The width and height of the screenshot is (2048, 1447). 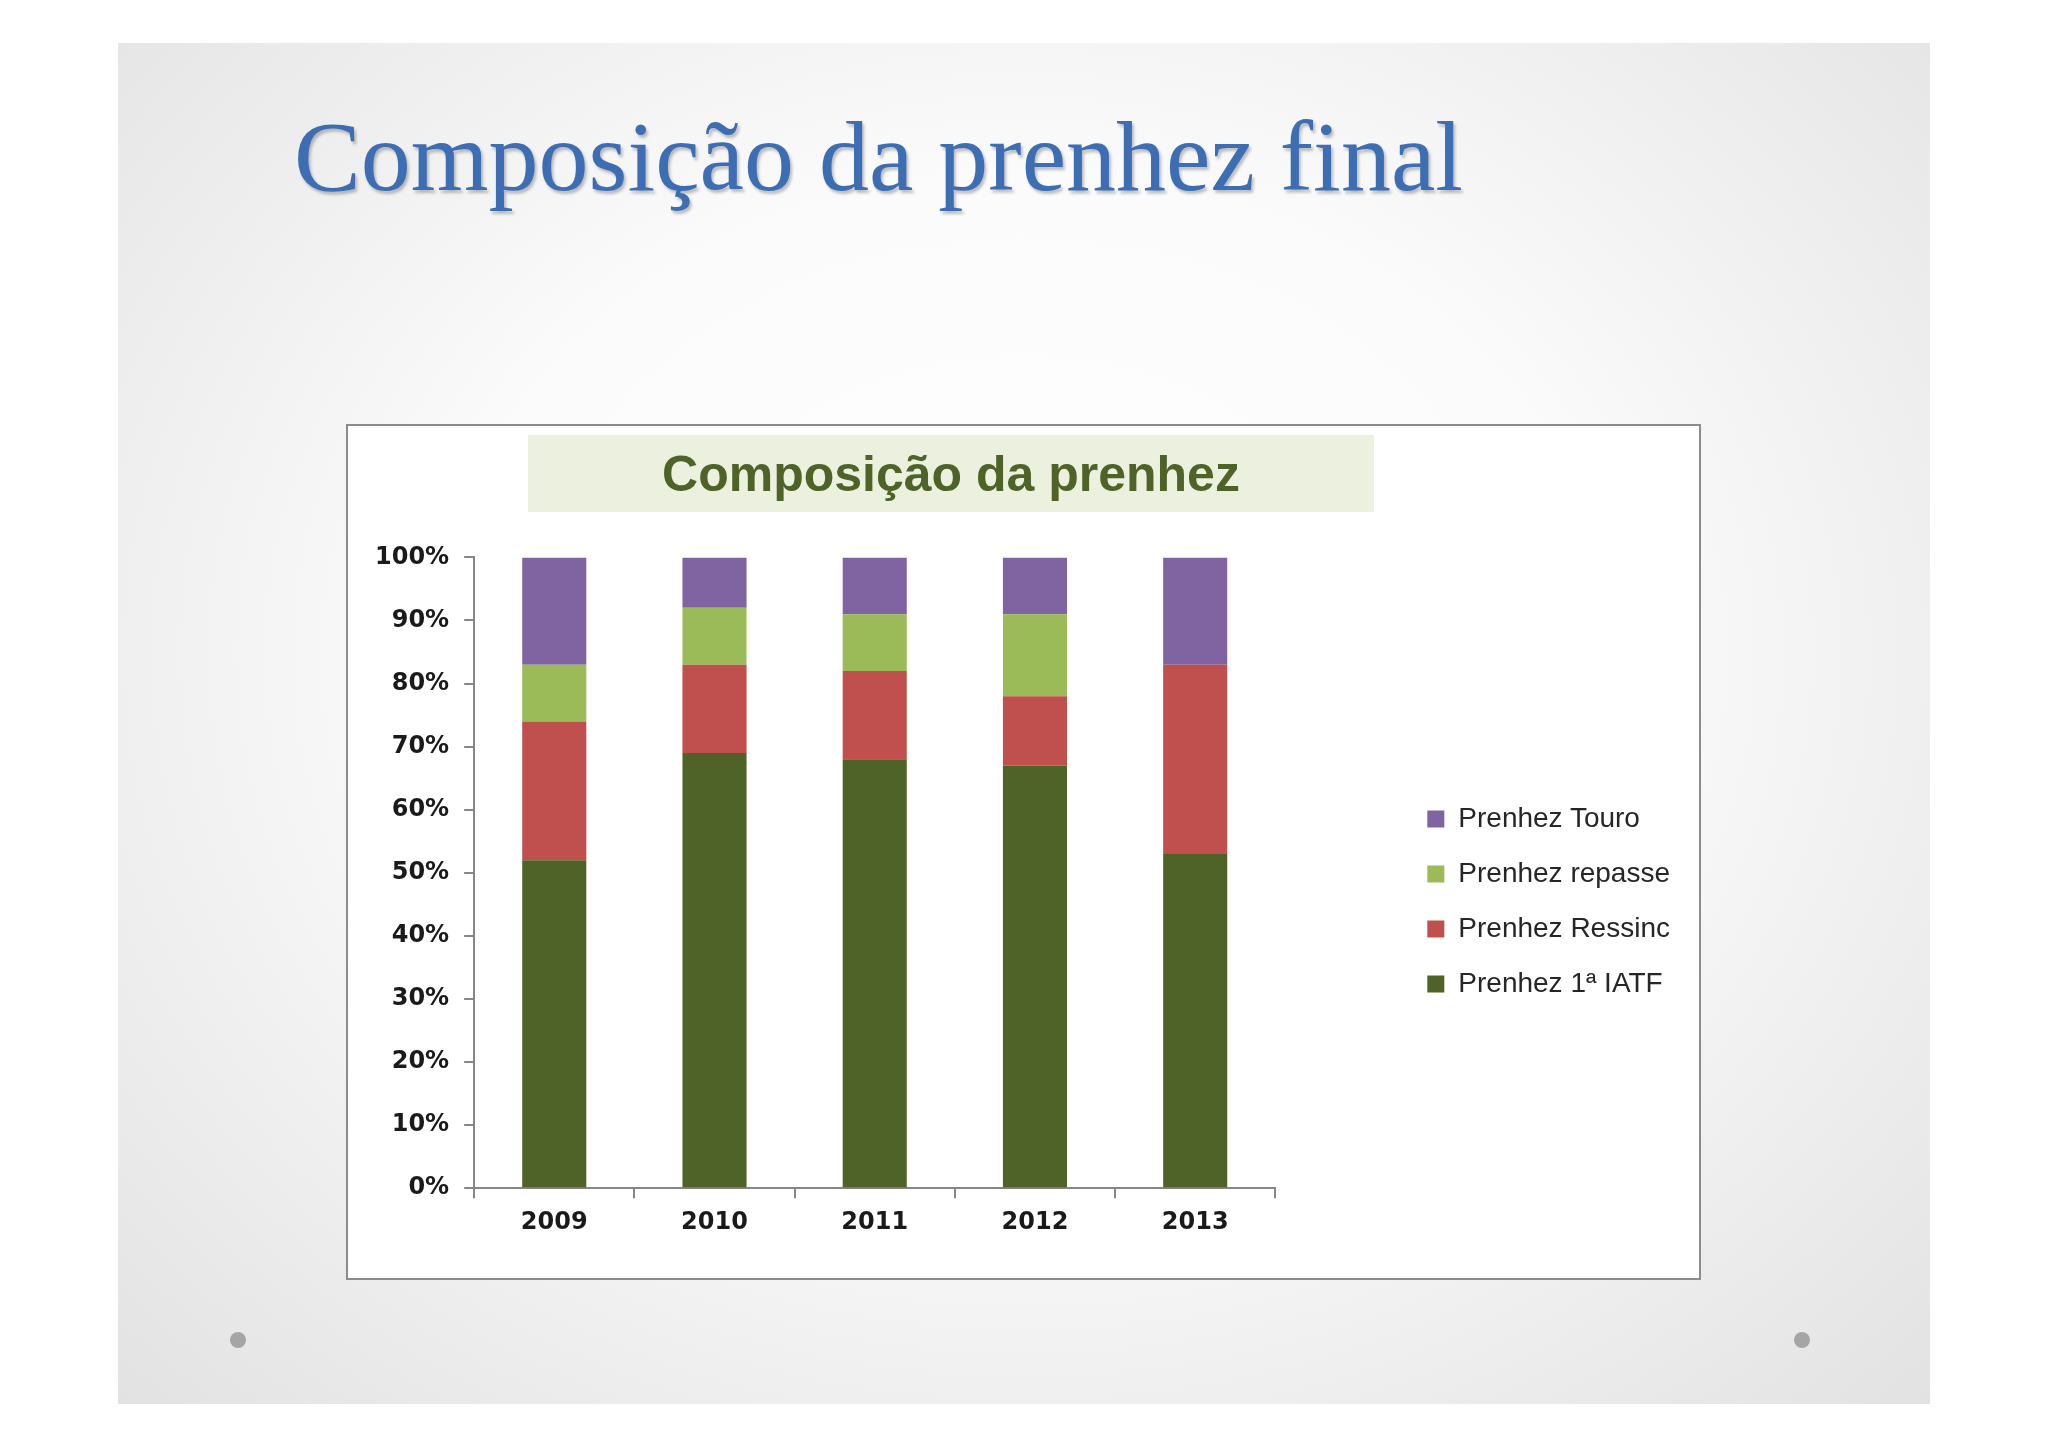 What do you see at coordinates (420, 997) in the screenshot?
I see `y-tick-label: 30%` at bounding box center [420, 997].